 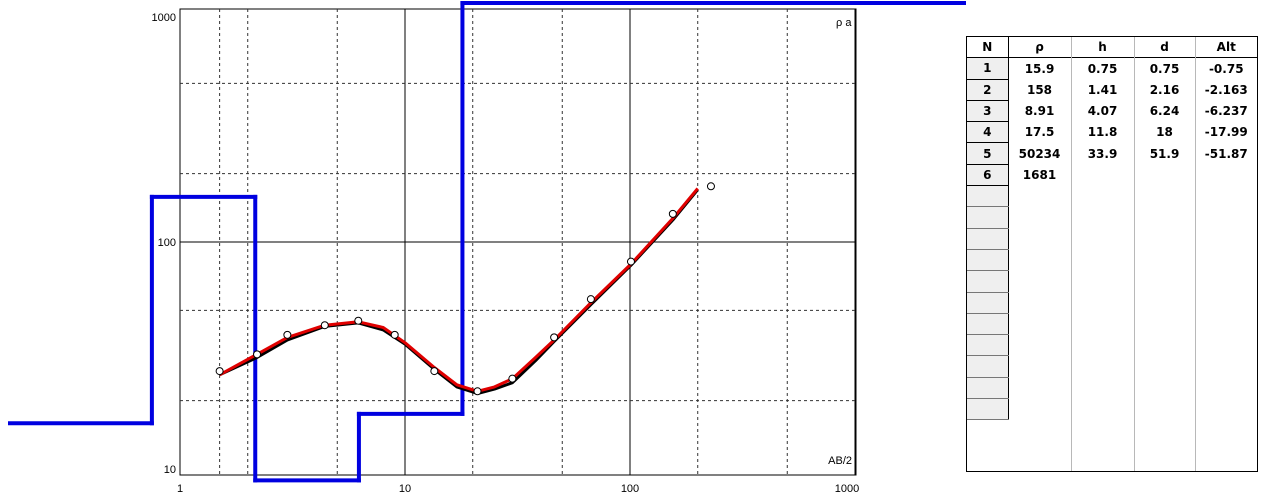 What do you see at coordinates (988, 90) in the screenshot?
I see `row-number-cell: 2` at bounding box center [988, 90].